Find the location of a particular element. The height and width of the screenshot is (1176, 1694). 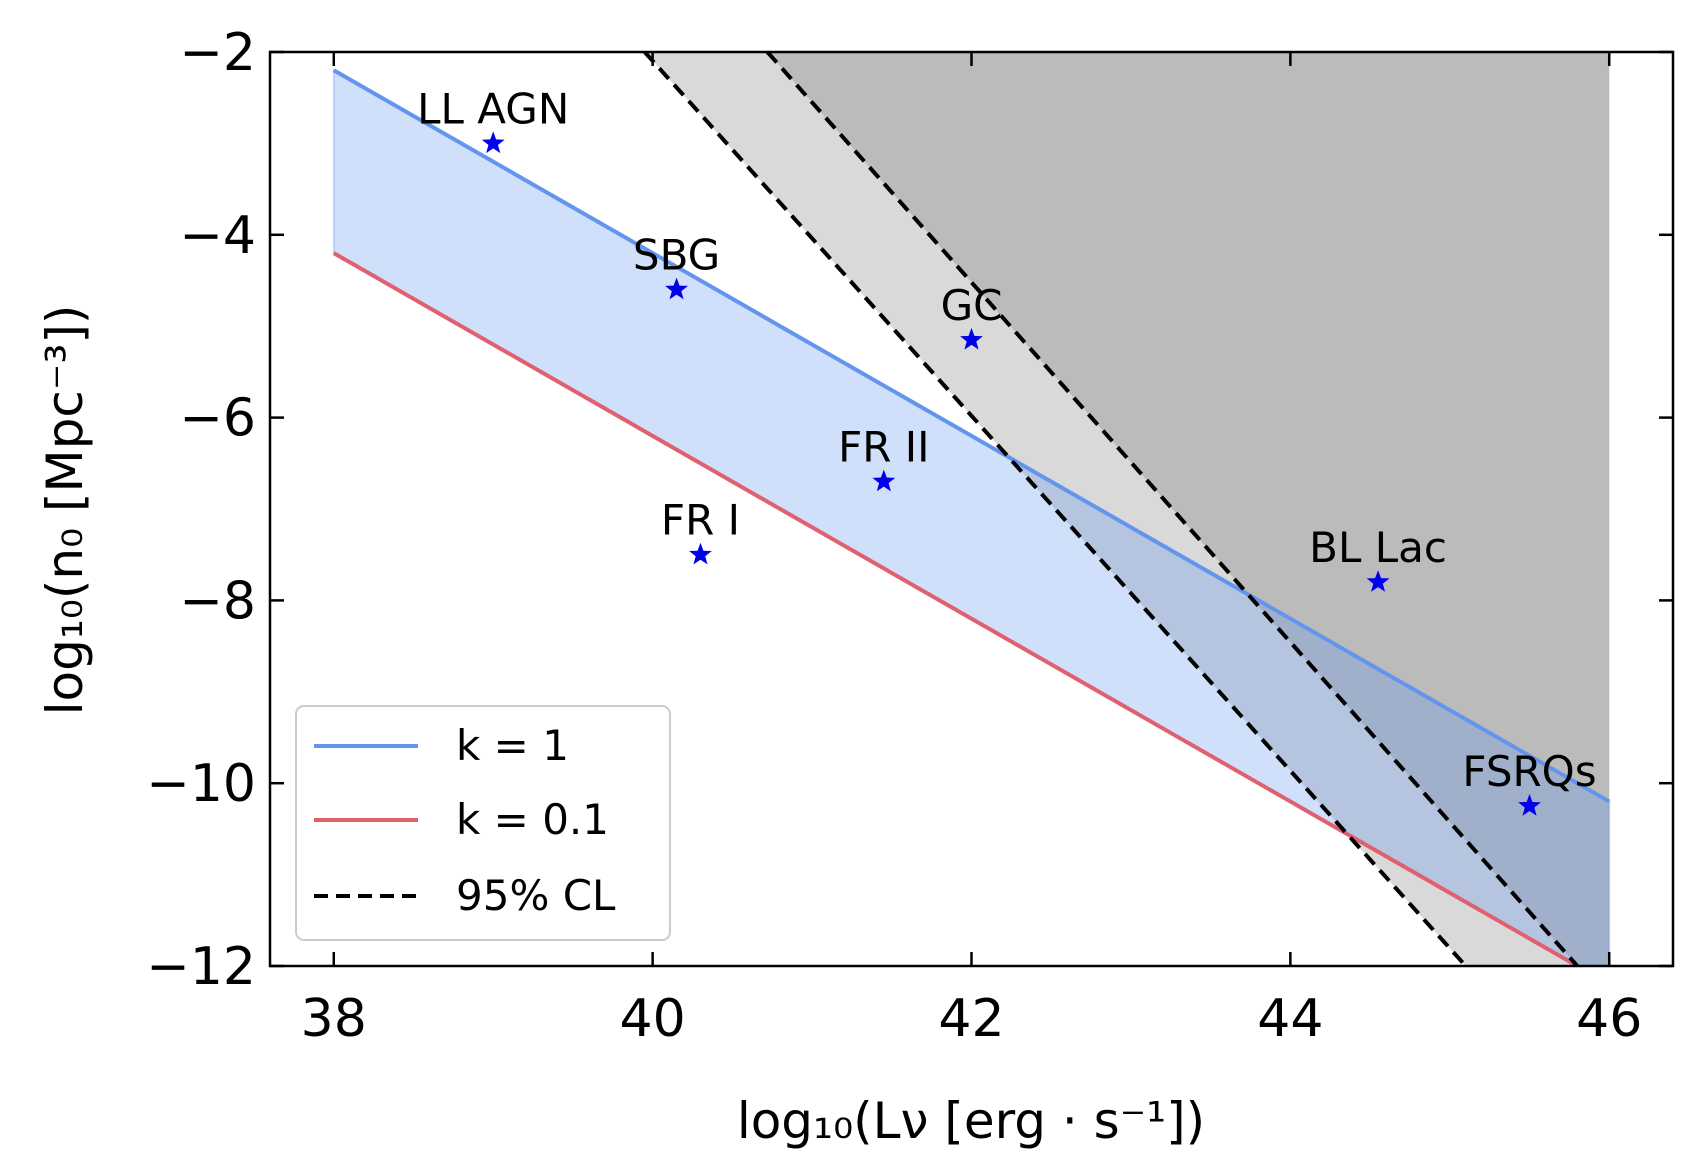

data-point-label: FR II is located at coordinates (883, 447).